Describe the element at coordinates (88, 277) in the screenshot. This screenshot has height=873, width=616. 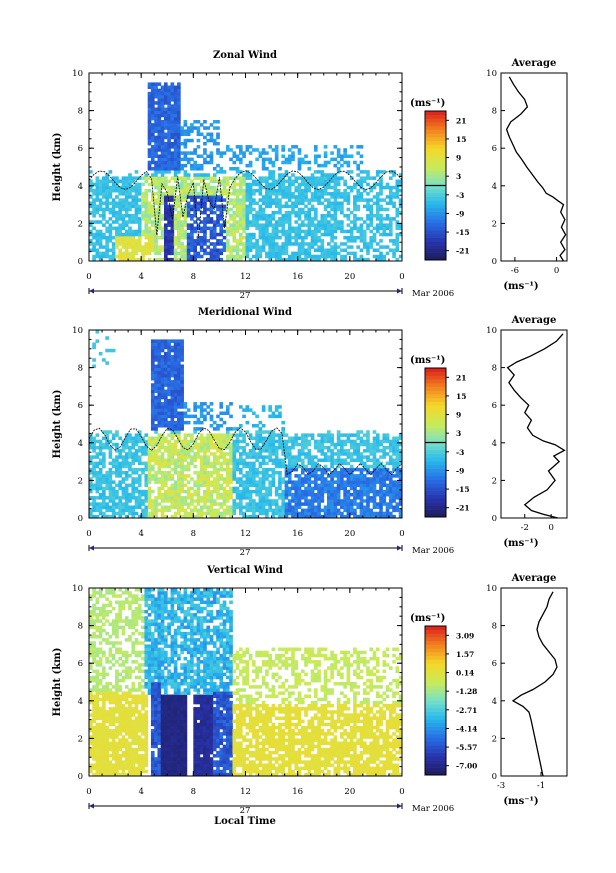
I see `x-tick-label: 0` at that location.